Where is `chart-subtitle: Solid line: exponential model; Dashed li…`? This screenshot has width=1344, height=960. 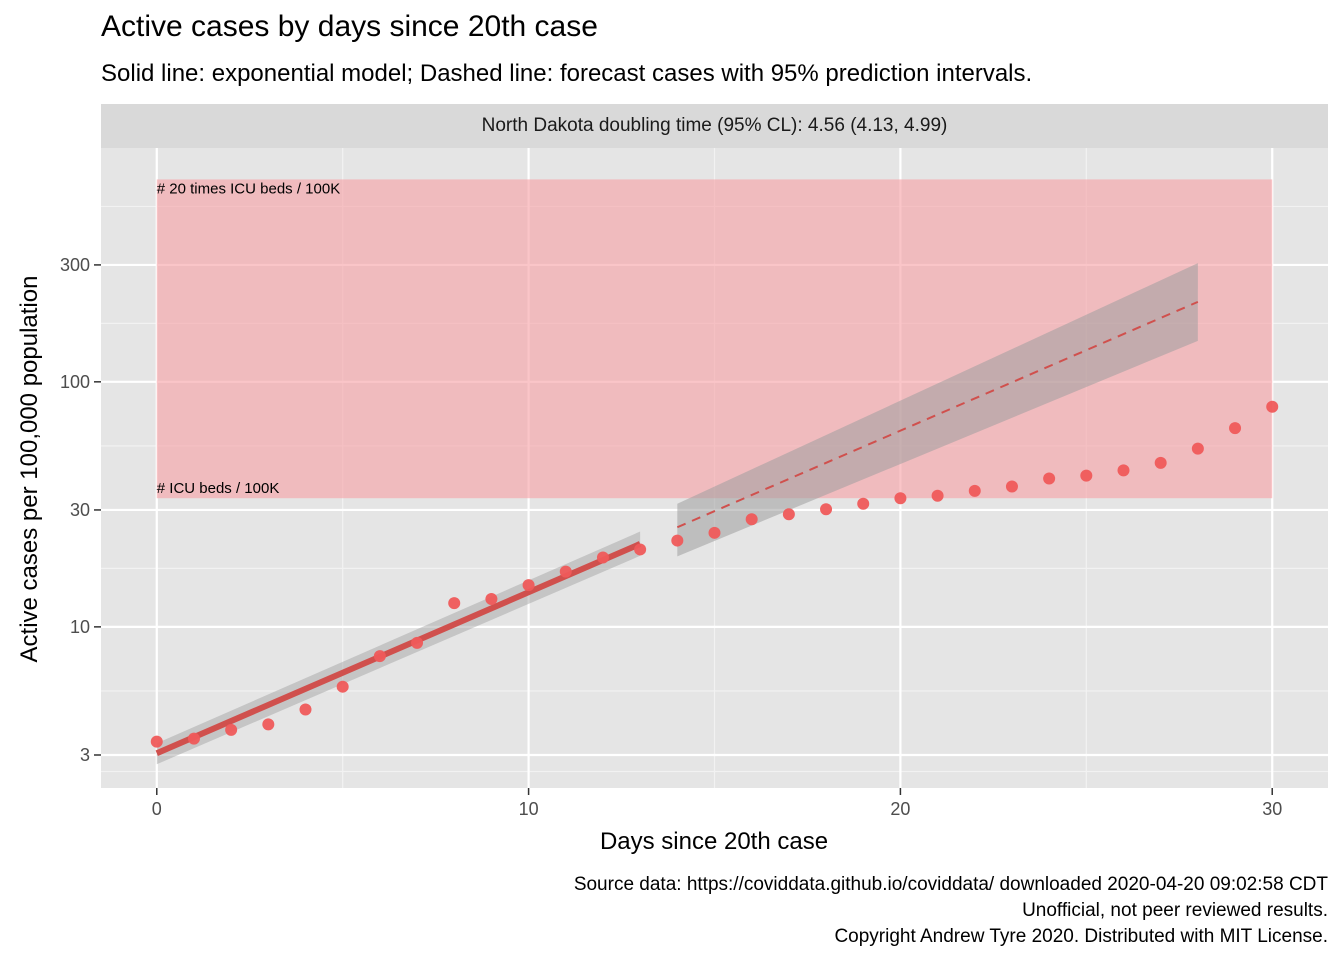
chart-subtitle: Solid line: exponential model; Dashed li… is located at coordinates (567, 73).